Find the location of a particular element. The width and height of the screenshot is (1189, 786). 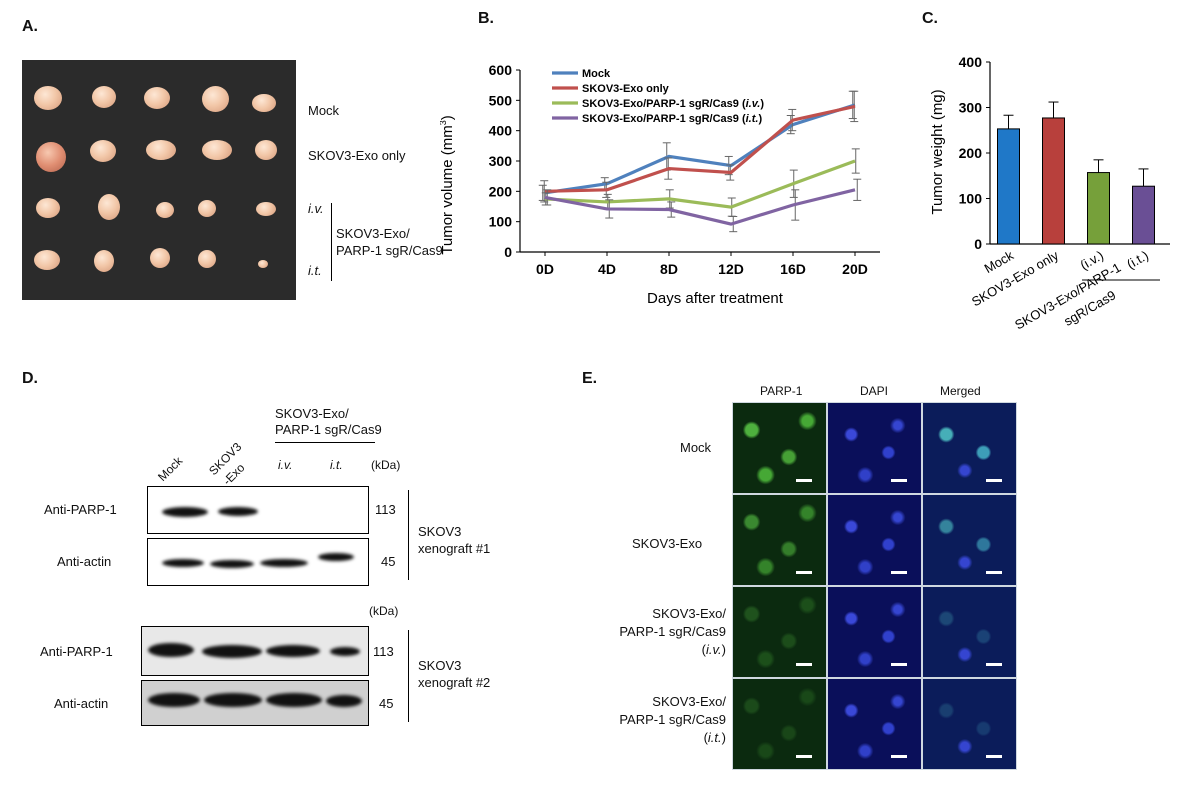

col-parp1: PARP-1 is located at coordinates (781, 391).